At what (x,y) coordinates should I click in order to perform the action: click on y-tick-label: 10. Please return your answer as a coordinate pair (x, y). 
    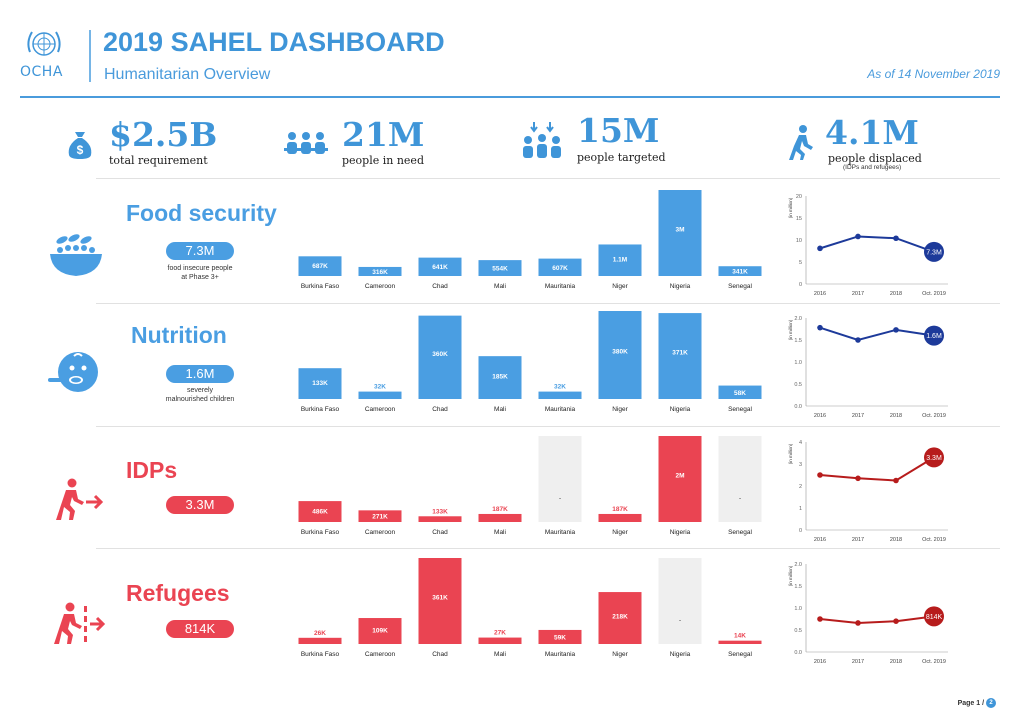
    Looking at the image, I should click on (799, 241).